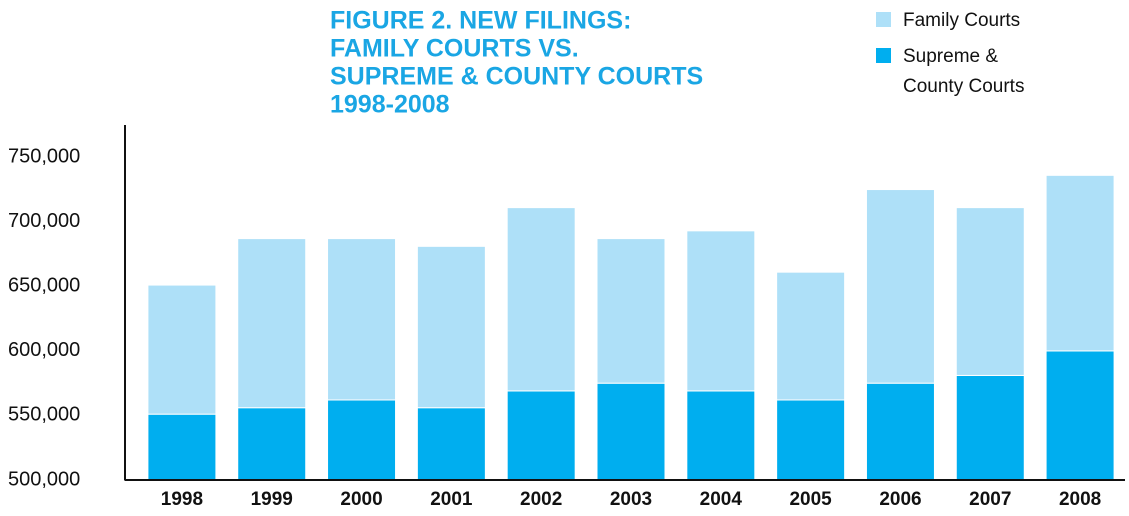 This screenshot has width=1129, height=516. What do you see at coordinates (272, 499) in the screenshot?
I see `x-tick-label: 1999` at bounding box center [272, 499].